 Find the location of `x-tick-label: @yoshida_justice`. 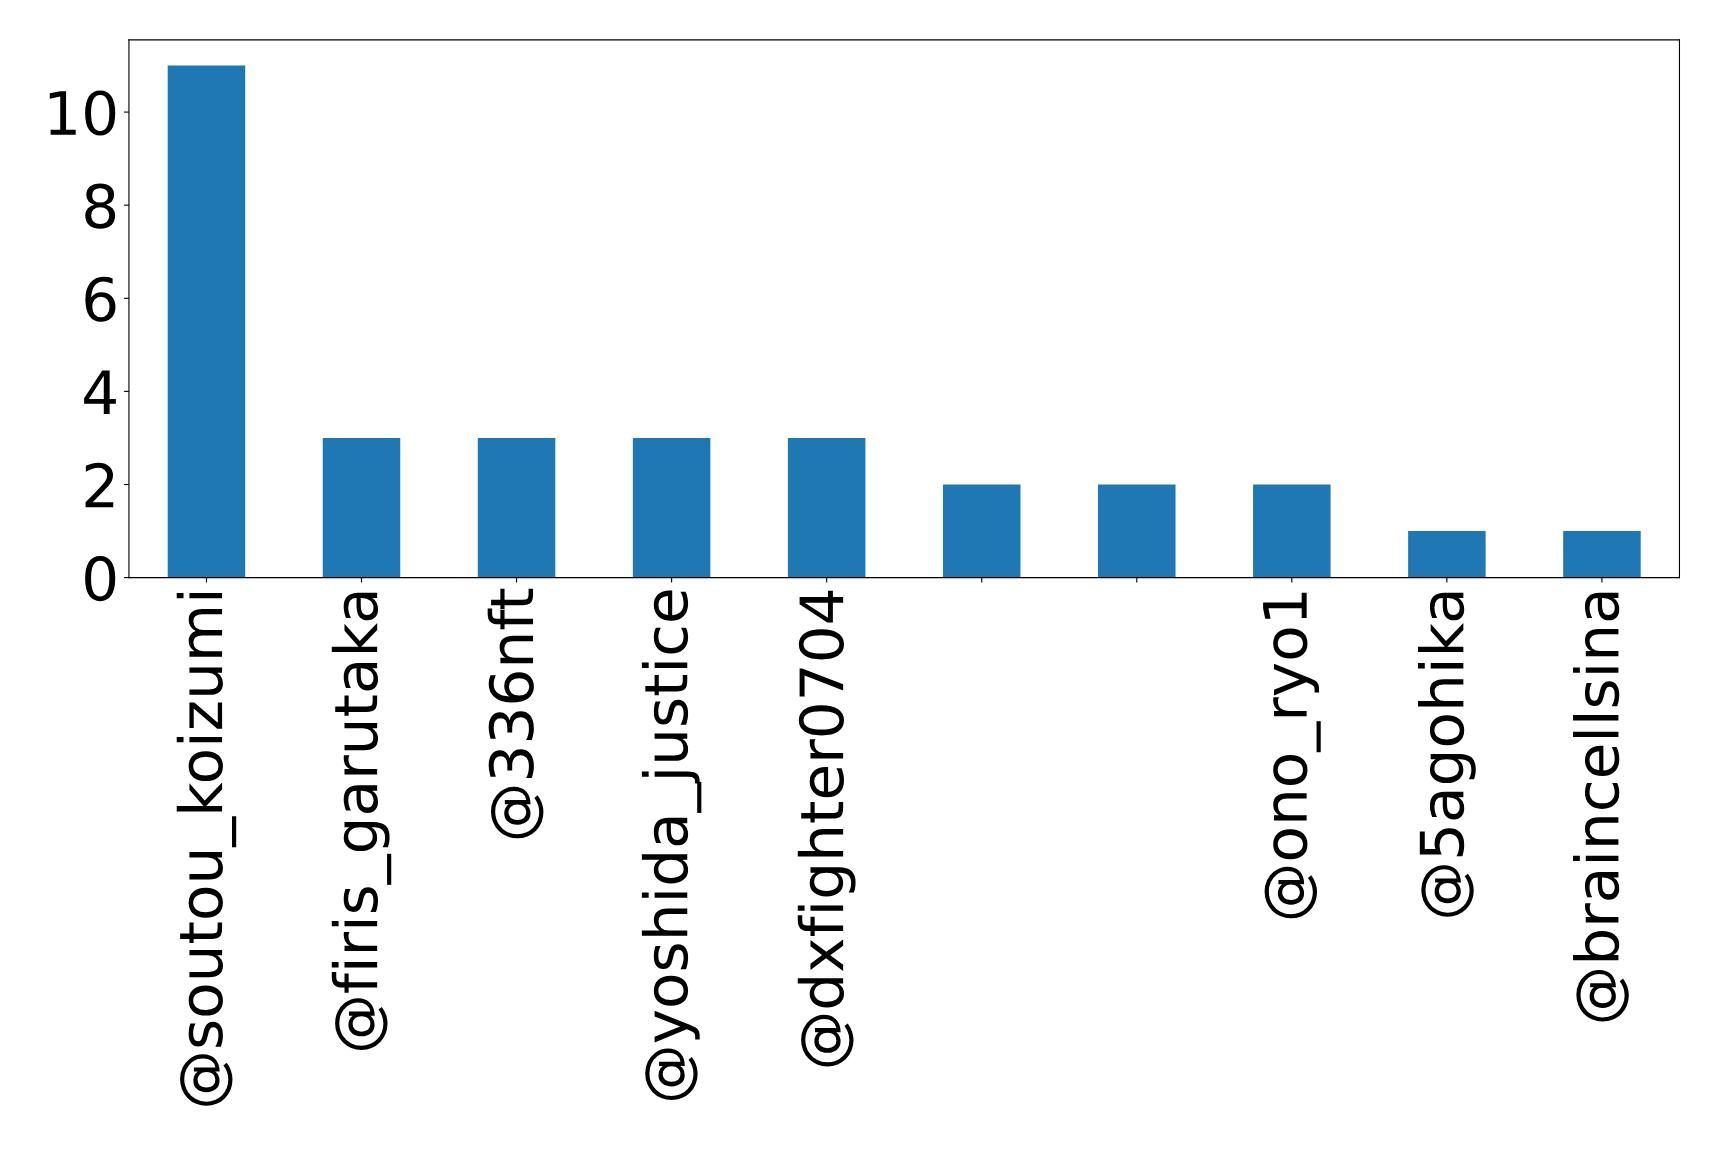

x-tick-label: @yoshida_justice is located at coordinates (671, 845).